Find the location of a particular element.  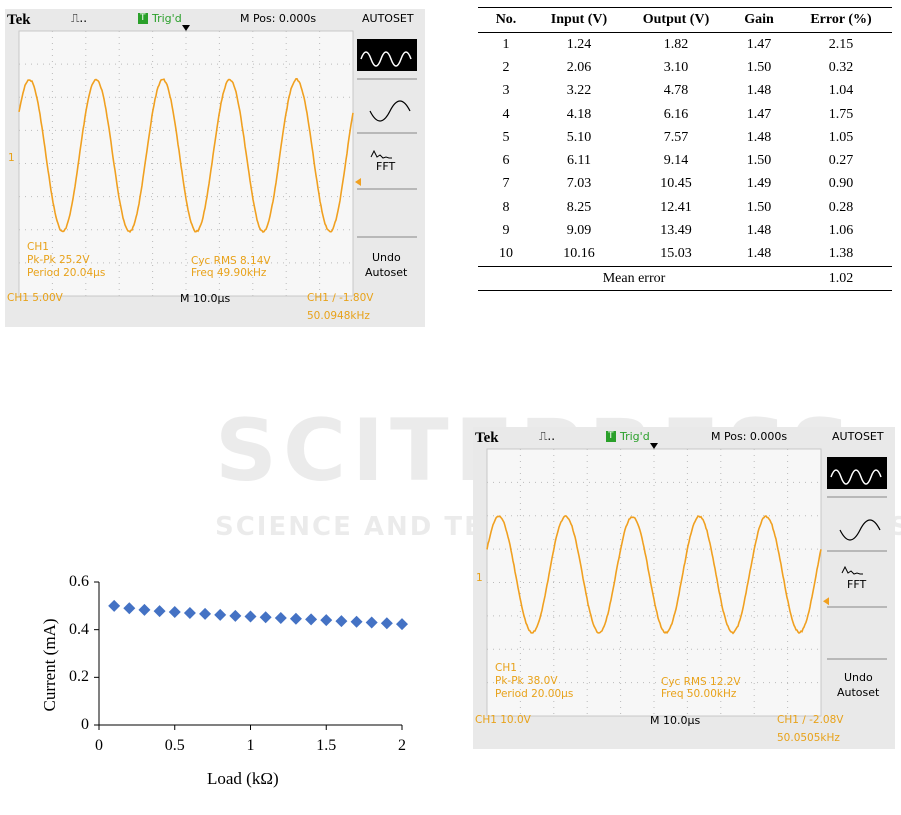

table-cell: 1.24 is located at coordinates (579, 45).